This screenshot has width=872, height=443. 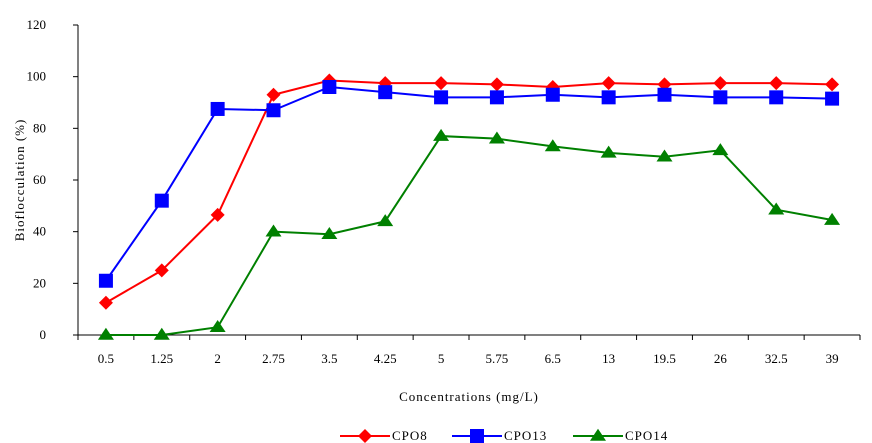 What do you see at coordinates (39, 282) in the screenshot?
I see `y-tick-label: 20` at bounding box center [39, 282].